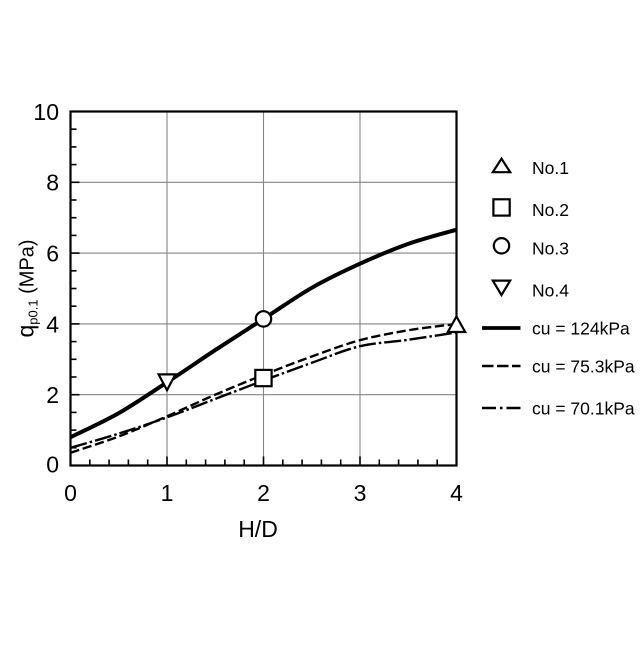  I want to click on svg-text: No.1, so click(550, 168).